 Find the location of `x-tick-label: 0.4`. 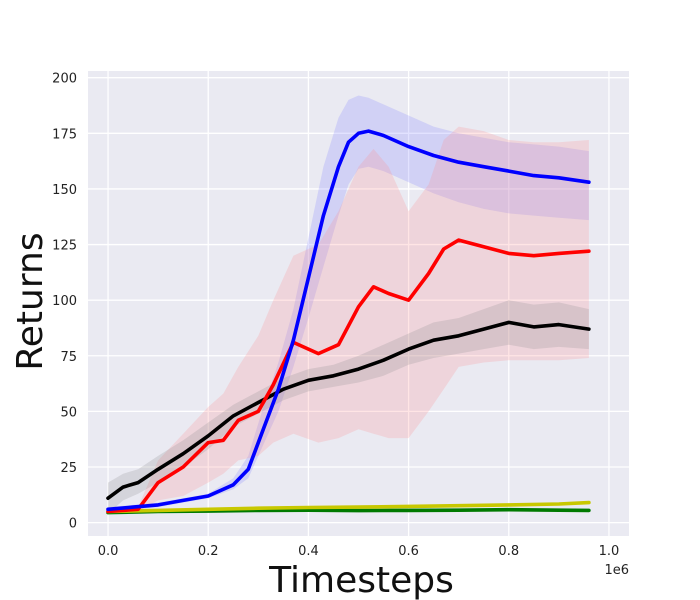

x-tick-label: 0.4 is located at coordinates (308, 551).